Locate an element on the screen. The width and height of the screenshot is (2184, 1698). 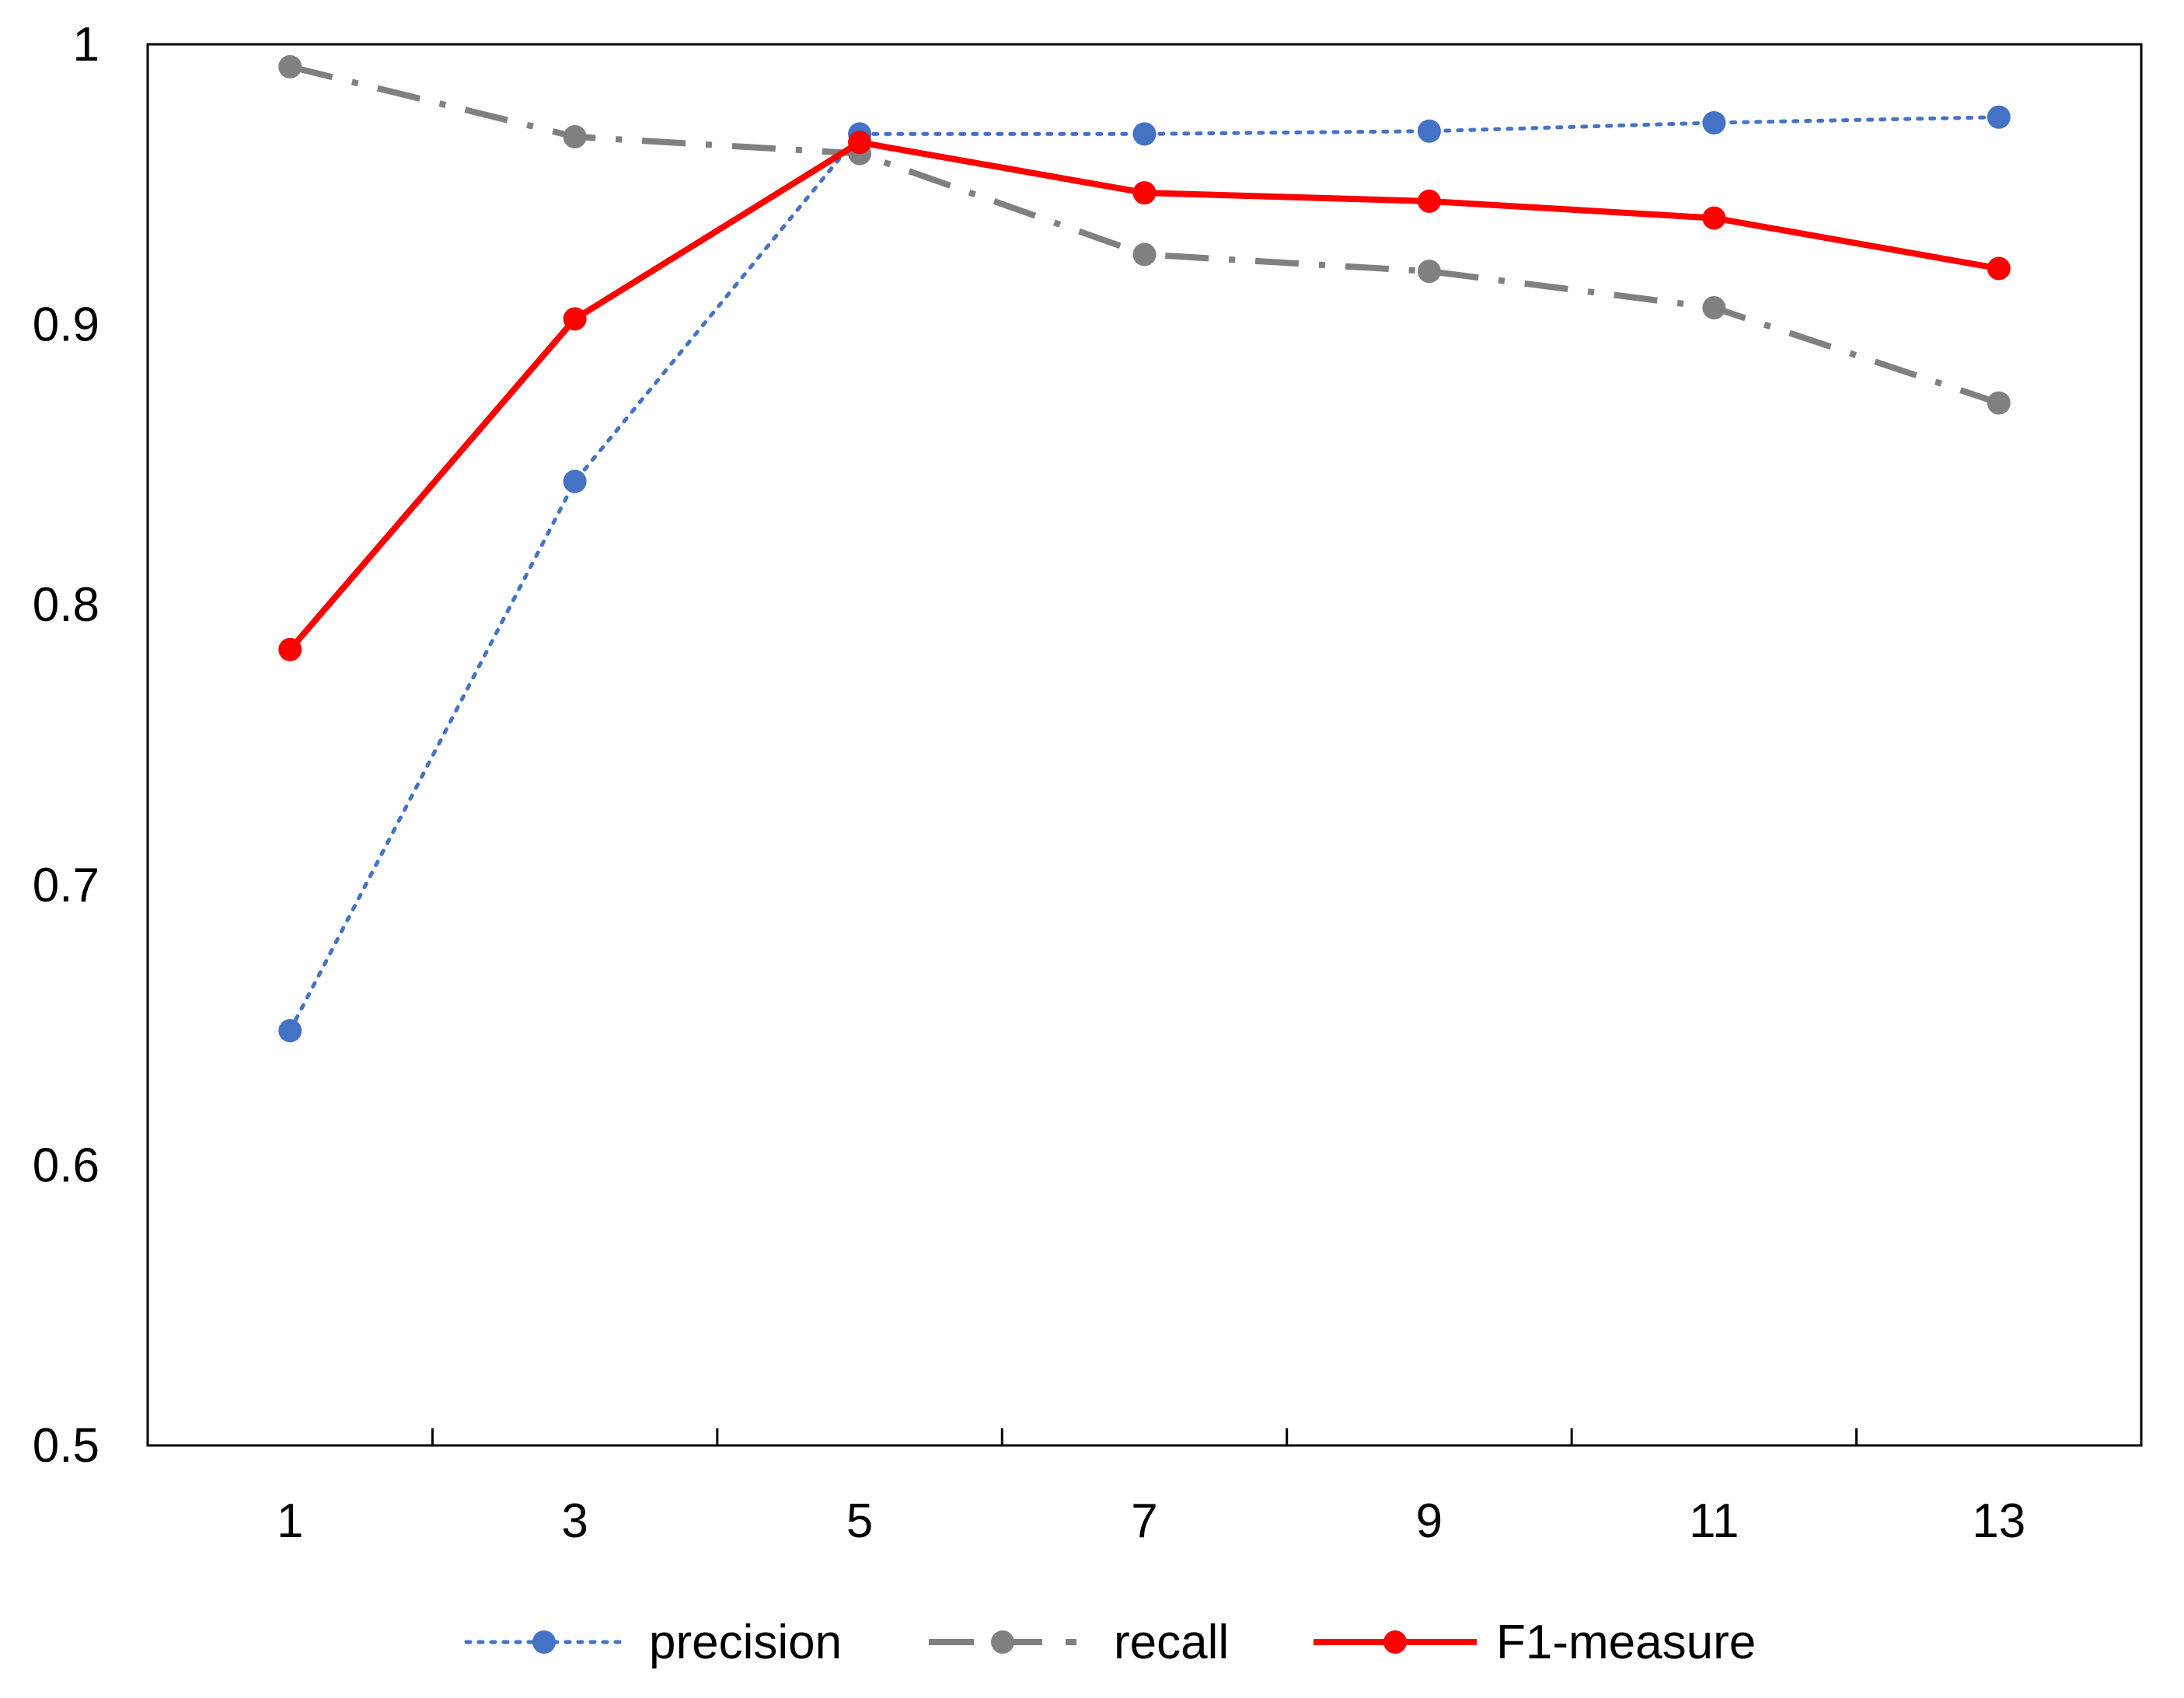
y-tick-label: 0.5 is located at coordinates (66, 1446).